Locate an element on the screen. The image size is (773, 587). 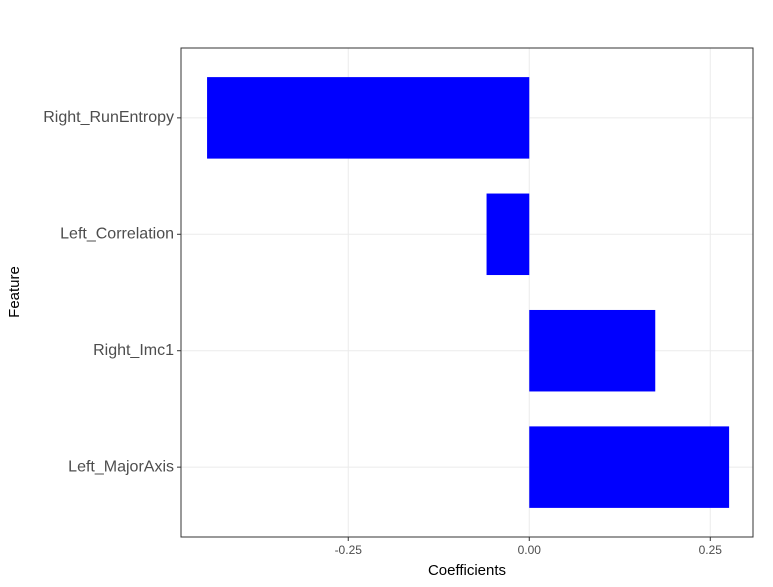
x-axis-title: Coefficients is located at coordinates (467, 570).